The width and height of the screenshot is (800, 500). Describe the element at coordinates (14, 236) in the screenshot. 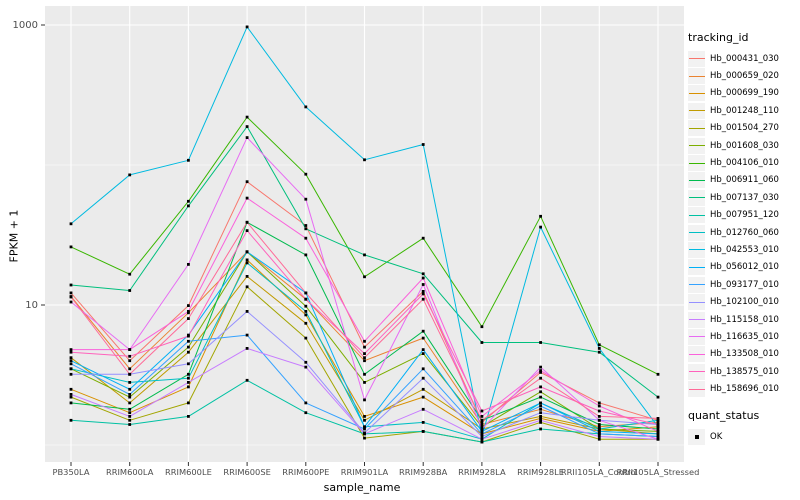

I see `y-axis-title: FPKM + 1` at that location.